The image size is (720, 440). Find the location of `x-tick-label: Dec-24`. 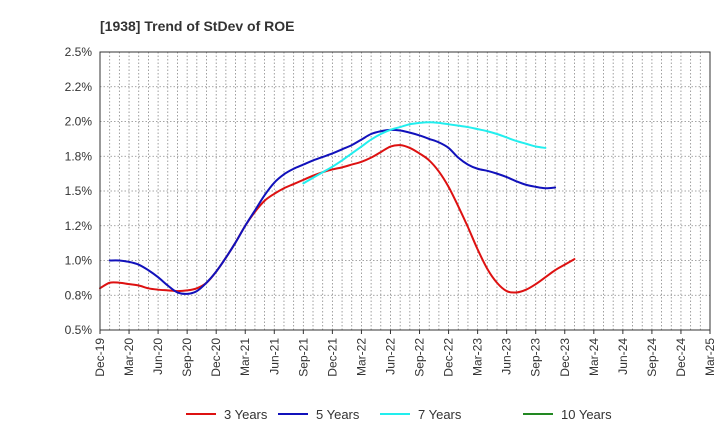

x-tick-label: Dec-24 is located at coordinates (681, 357).